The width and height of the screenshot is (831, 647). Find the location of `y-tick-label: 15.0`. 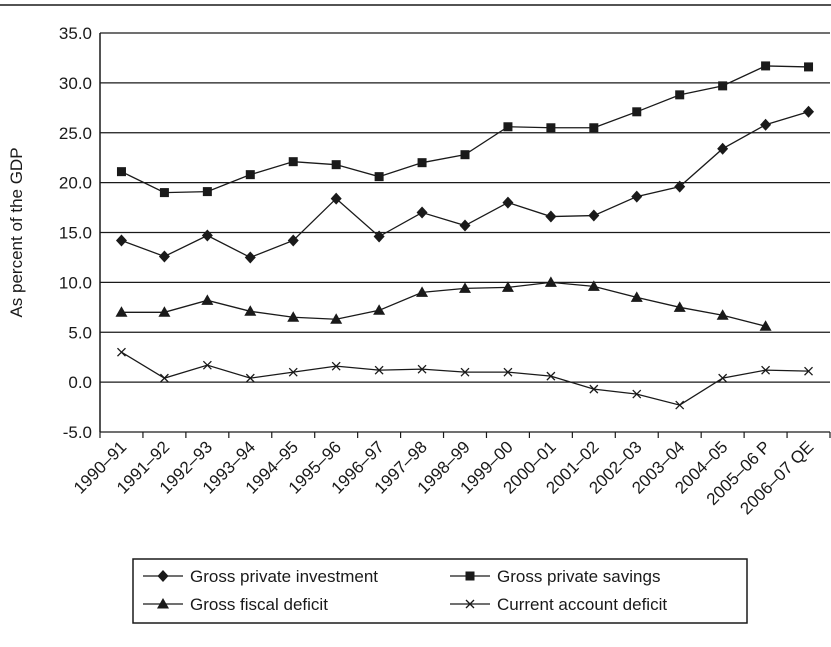

y-tick-label: 15.0 is located at coordinates (75, 233).